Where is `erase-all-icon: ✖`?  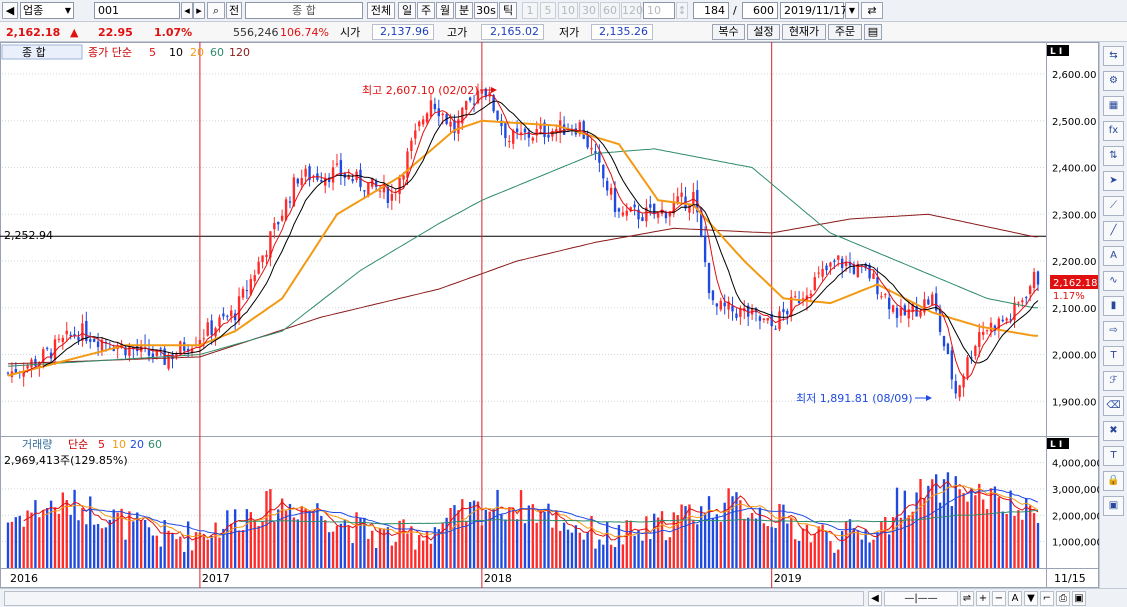
erase-all-icon: ✖ is located at coordinates (1113, 431).